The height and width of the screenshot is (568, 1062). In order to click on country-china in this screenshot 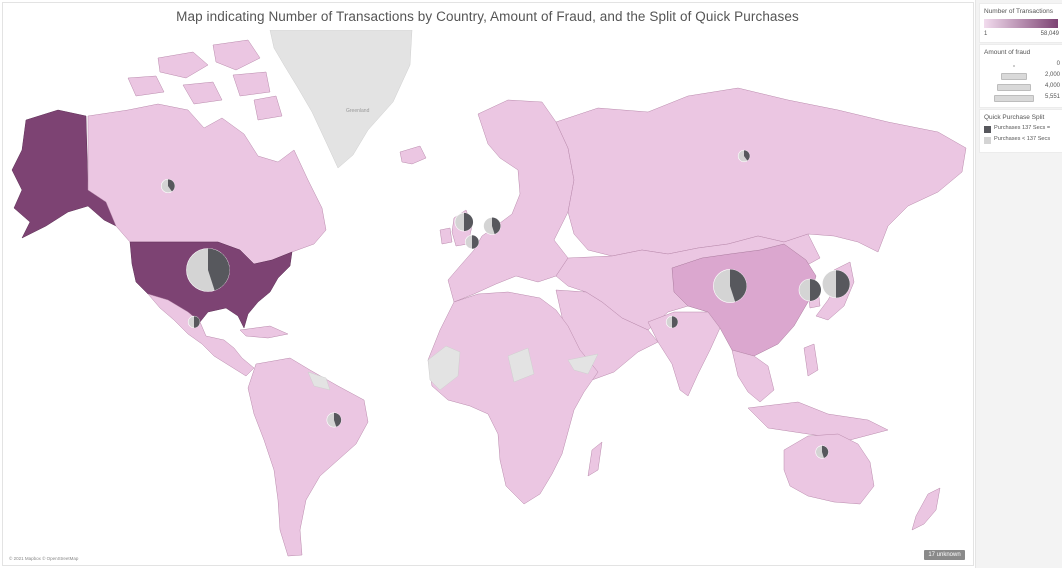, I will do `click(744, 300)`.